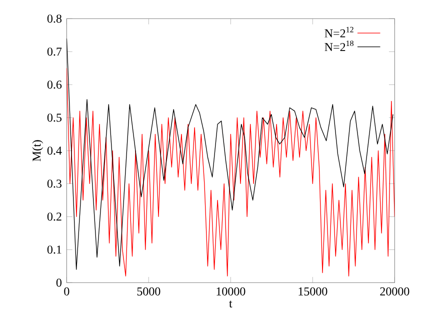 The height and width of the screenshot is (324, 436). What do you see at coordinates (339, 46) in the screenshot?
I see `legend-label: N=2$^{18}$` at bounding box center [339, 46].